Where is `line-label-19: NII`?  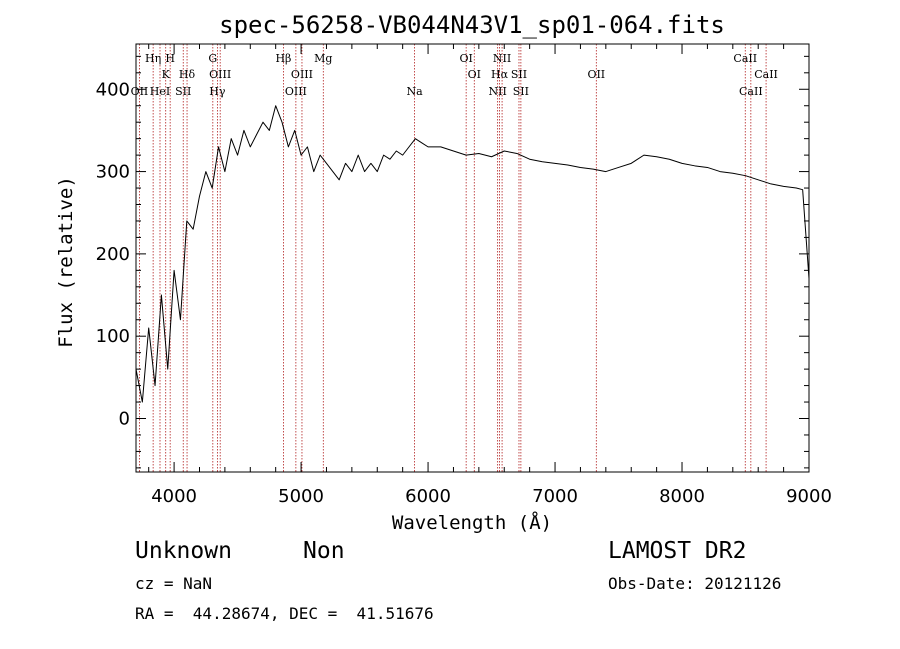 line-label-19: NII is located at coordinates (502, 58).